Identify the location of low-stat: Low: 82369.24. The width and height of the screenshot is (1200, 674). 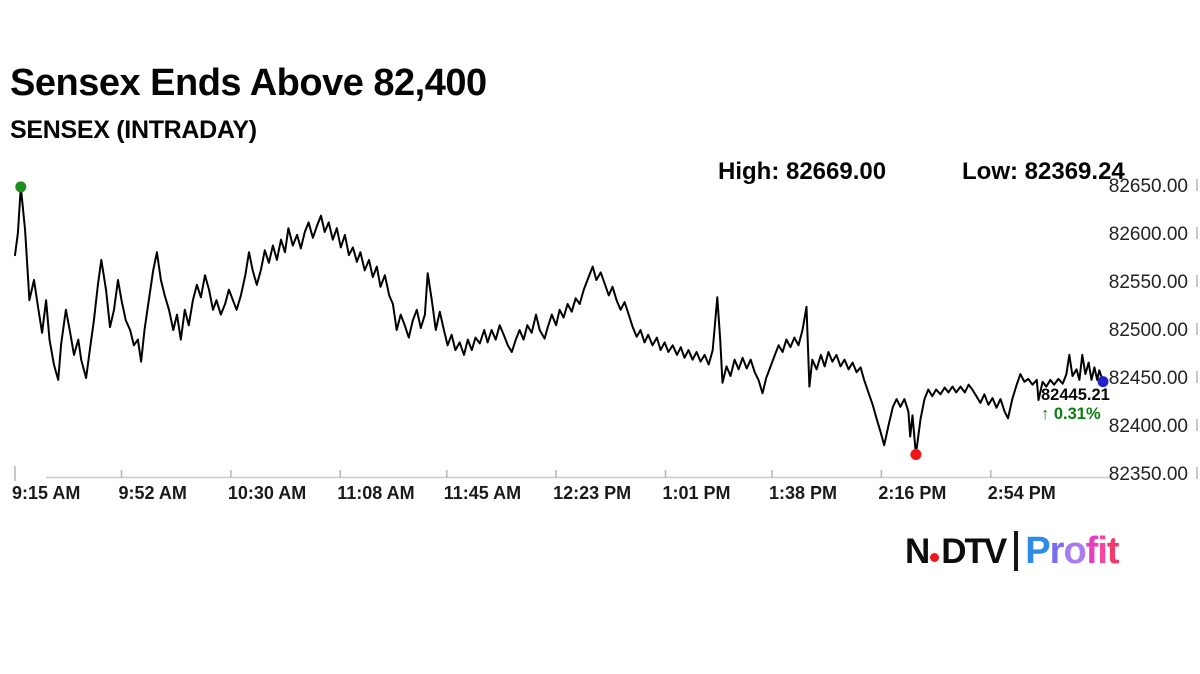
(1043, 172).